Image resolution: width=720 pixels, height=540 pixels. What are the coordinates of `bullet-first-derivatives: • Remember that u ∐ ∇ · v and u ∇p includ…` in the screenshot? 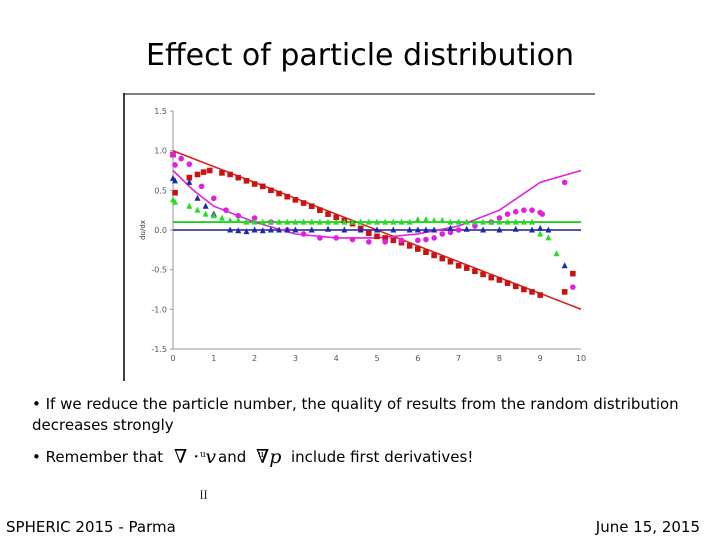 It's located at (362, 468).